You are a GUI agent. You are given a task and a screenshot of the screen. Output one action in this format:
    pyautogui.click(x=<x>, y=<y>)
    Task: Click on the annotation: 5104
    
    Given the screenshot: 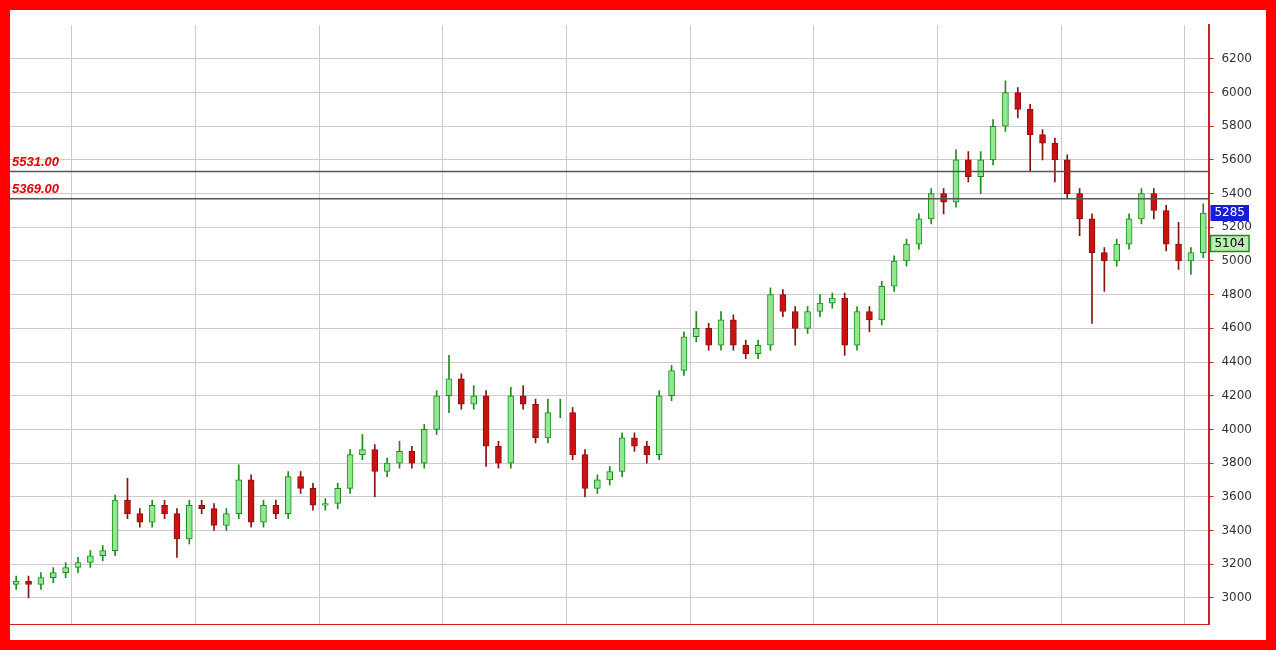 What is the action you would take?
    pyautogui.click(x=1230, y=242)
    